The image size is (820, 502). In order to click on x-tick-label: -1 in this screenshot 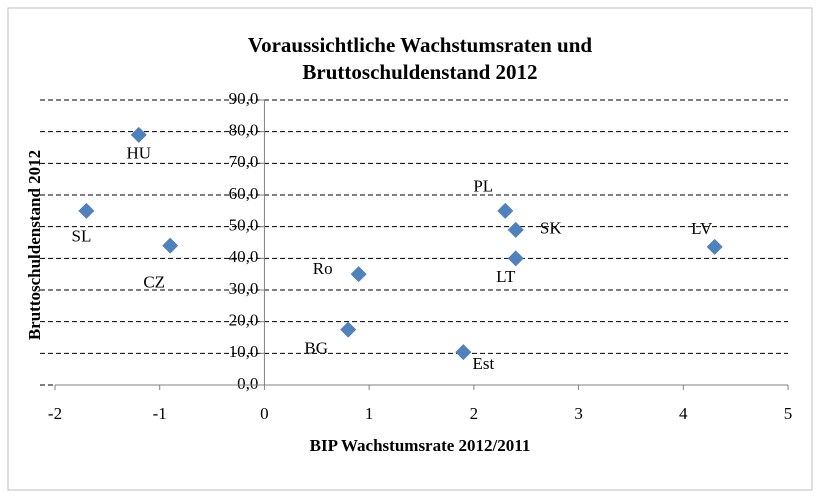, I will do `click(160, 413)`.